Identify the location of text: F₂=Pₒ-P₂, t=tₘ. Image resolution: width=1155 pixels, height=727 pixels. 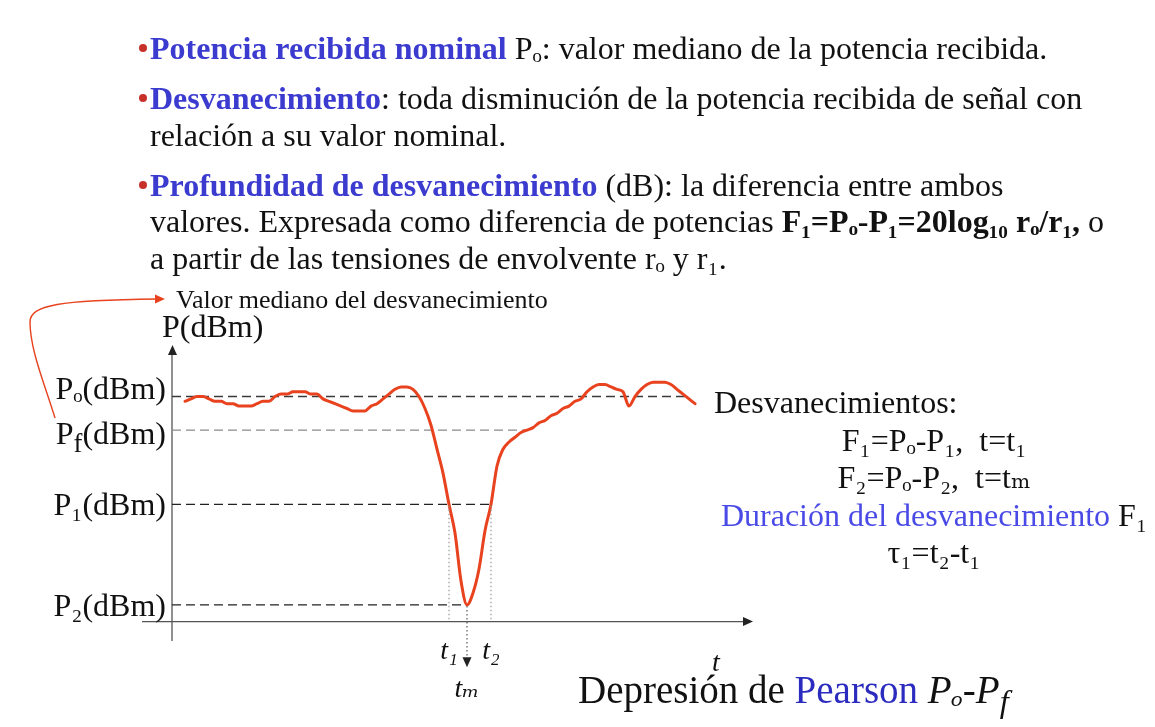
(934, 477).